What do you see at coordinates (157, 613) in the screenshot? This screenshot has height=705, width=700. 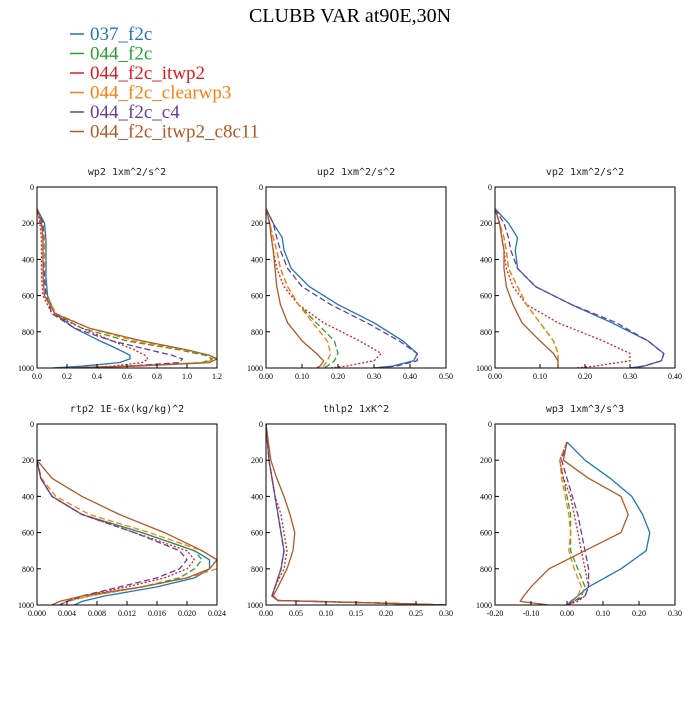 I see `x-tick-label: 0.016` at bounding box center [157, 613].